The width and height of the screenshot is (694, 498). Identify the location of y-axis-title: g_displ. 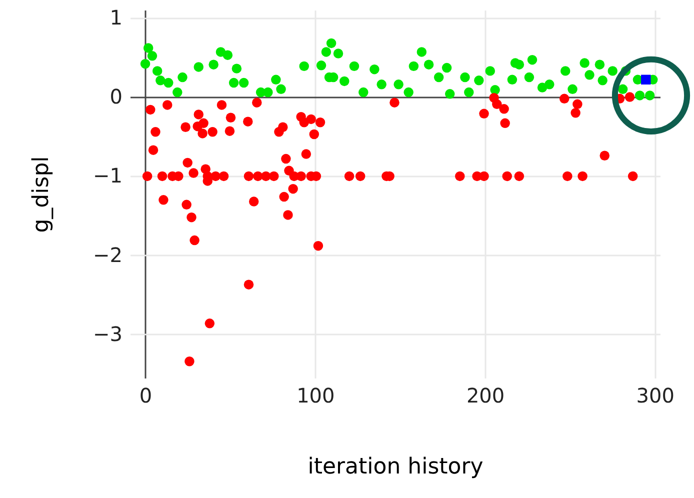
(41, 194).